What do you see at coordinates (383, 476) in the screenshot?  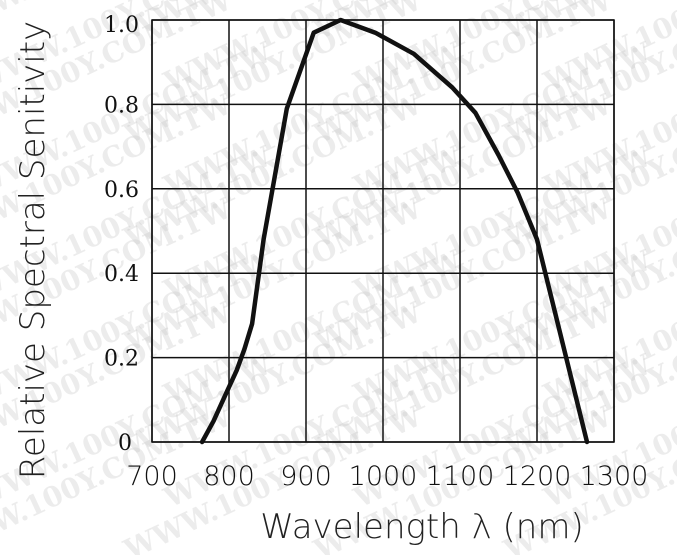 I see `x-tick-label: 1000` at bounding box center [383, 476].